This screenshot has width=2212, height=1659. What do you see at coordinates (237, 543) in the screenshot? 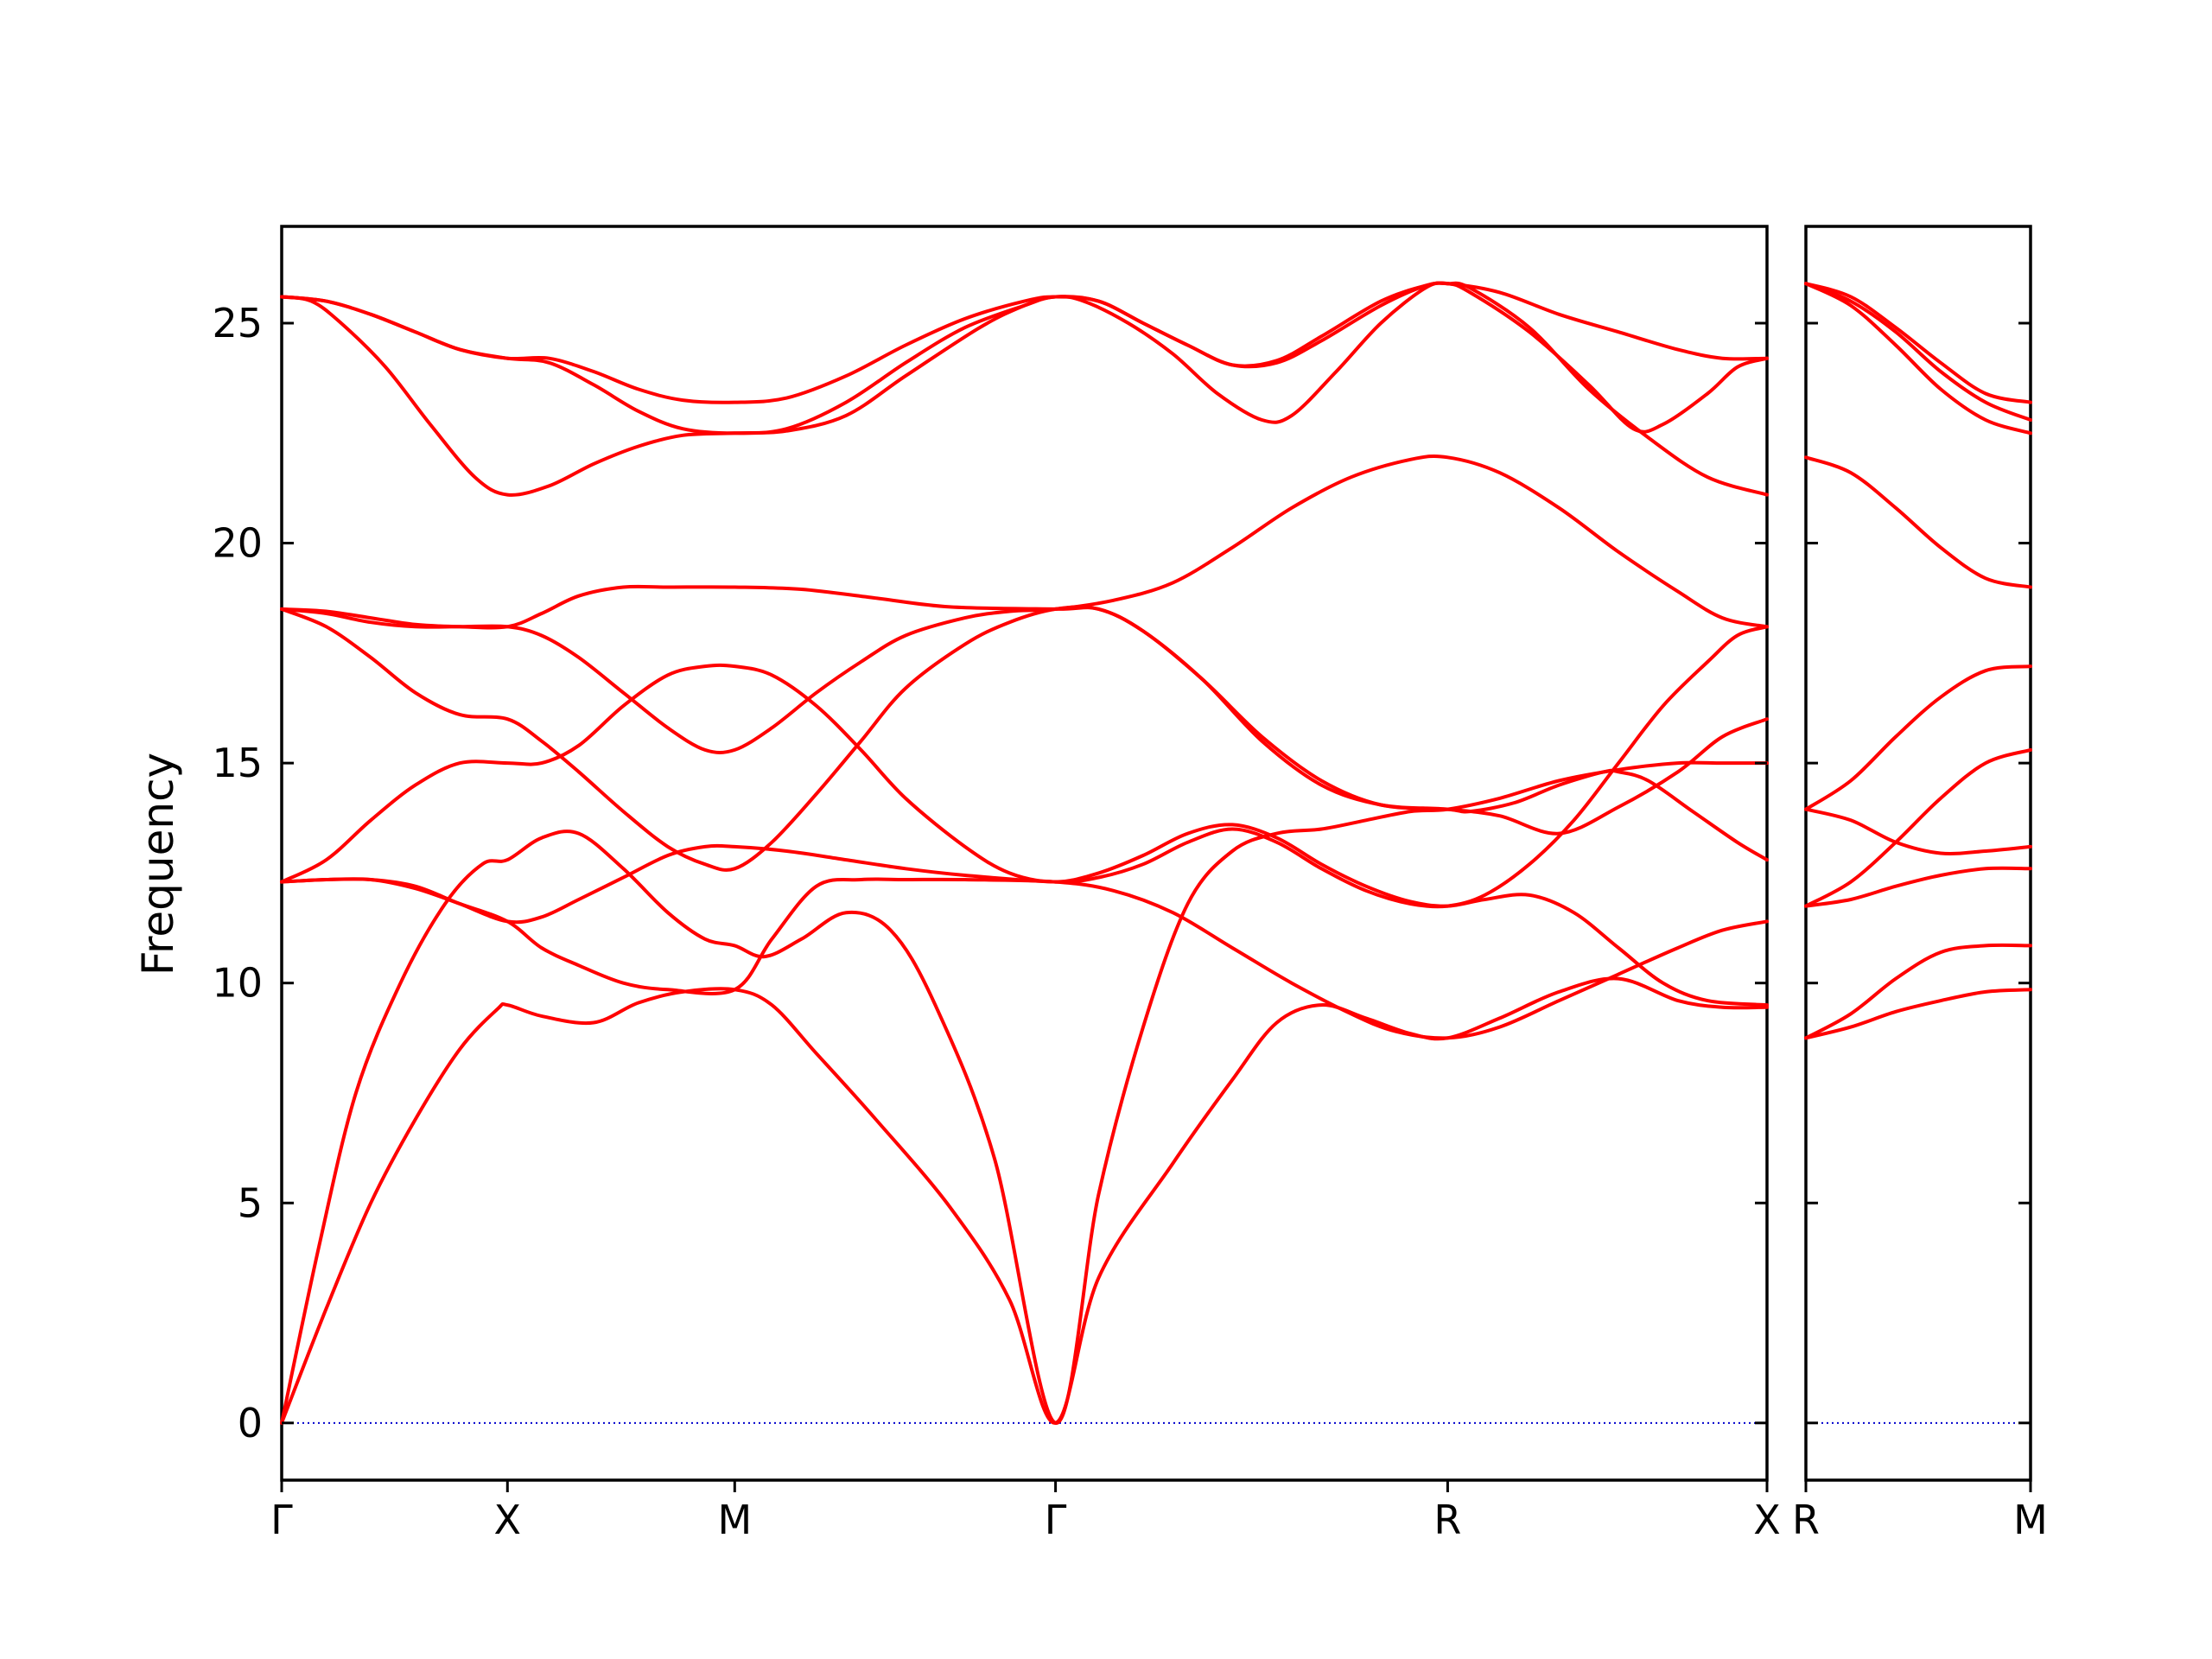
I see `y-tick-label: 20` at bounding box center [237, 543].